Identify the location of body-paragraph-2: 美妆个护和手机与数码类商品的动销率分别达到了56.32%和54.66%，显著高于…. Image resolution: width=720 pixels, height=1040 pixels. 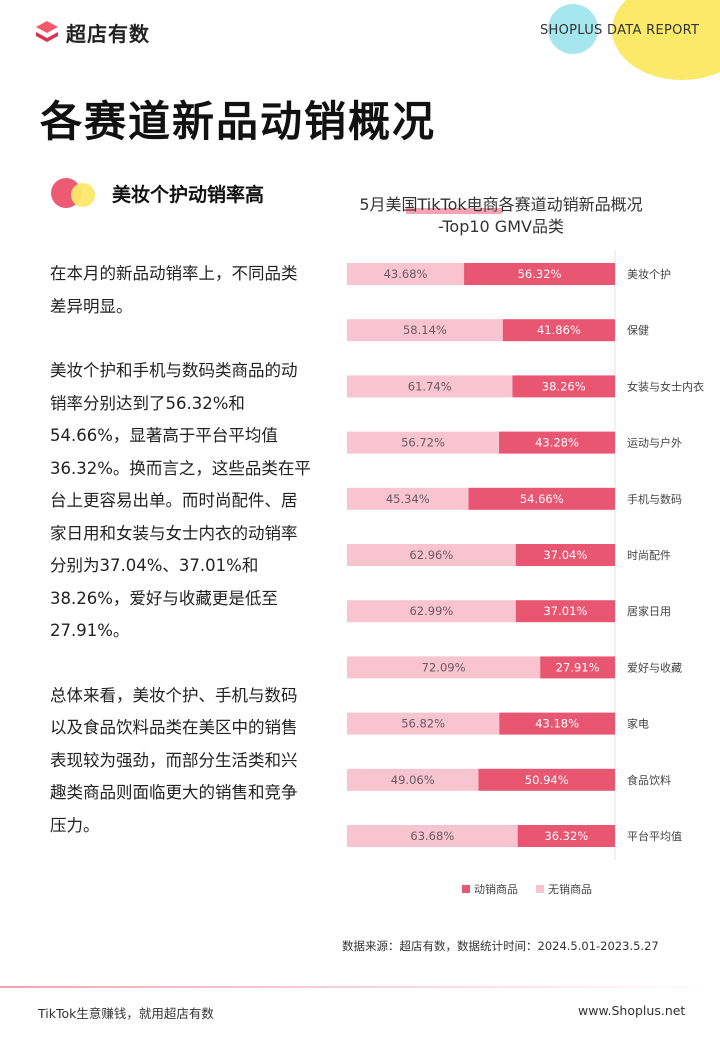
(180, 500).